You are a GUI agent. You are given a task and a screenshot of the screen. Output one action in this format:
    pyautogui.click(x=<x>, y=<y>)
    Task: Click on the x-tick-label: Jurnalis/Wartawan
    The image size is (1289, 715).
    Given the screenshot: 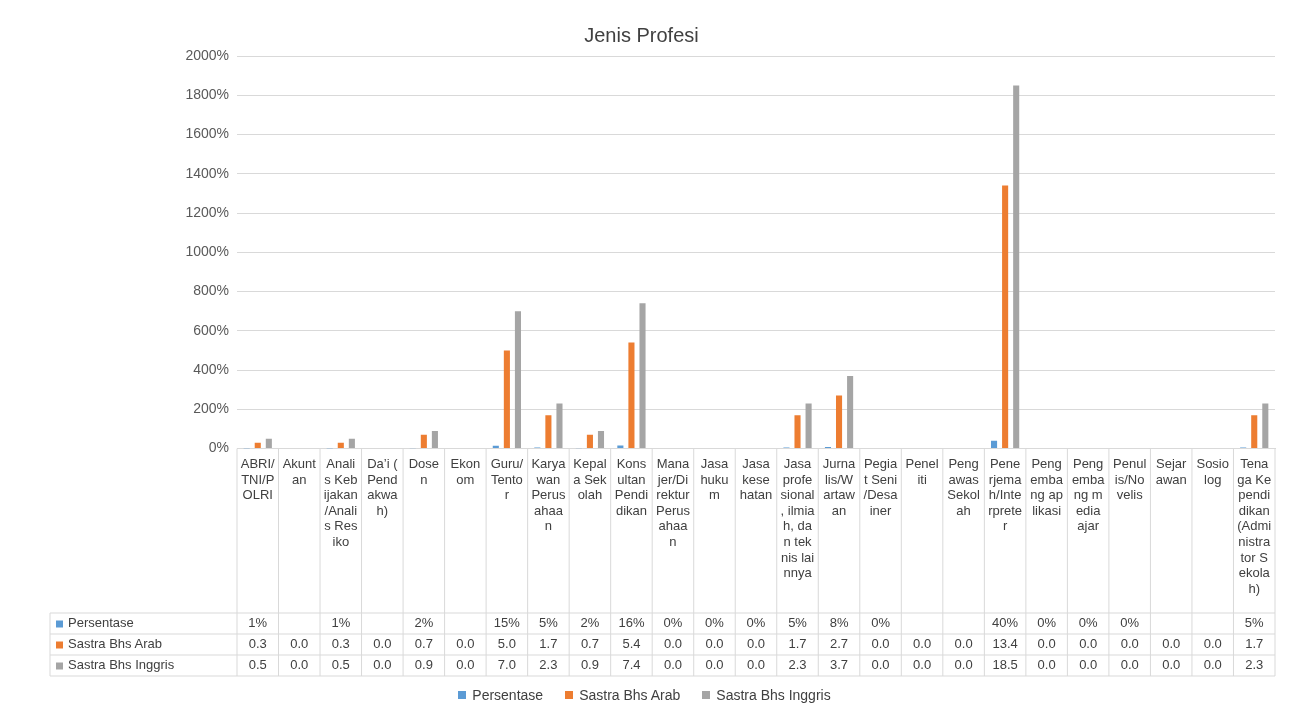 What is the action you would take?
    pyautogui.click(x=839, y=486)
    